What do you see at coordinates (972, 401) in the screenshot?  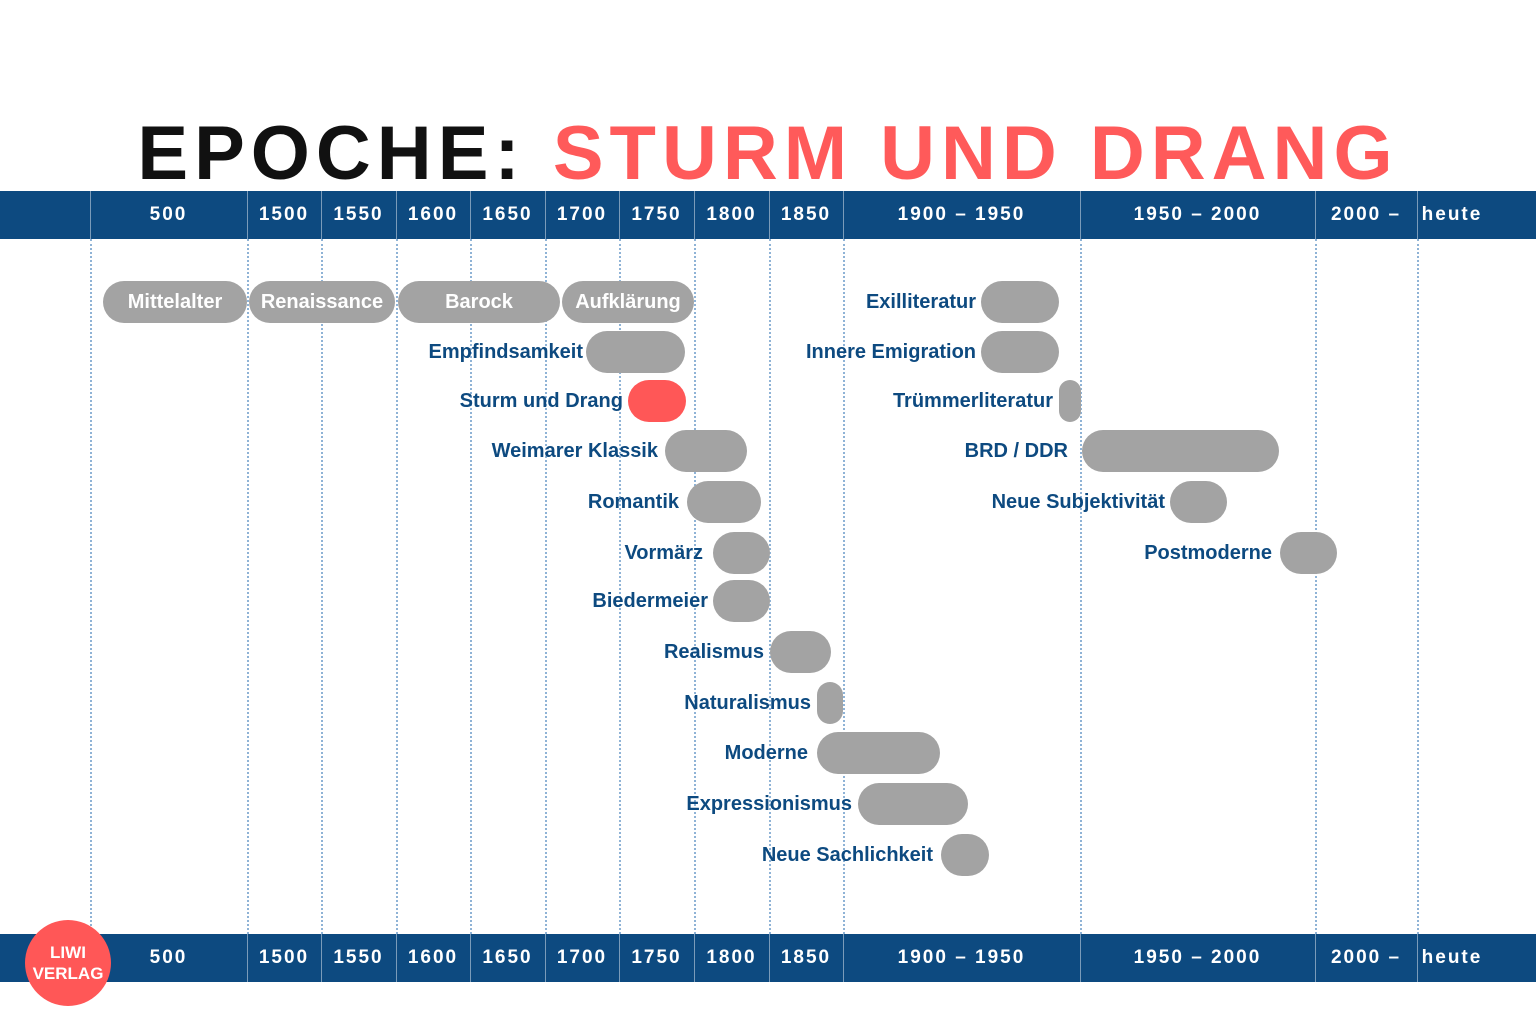 I see `epoch-label-truemmerliteratur: Trümmerliteratur` at bounding box center [972, 401].